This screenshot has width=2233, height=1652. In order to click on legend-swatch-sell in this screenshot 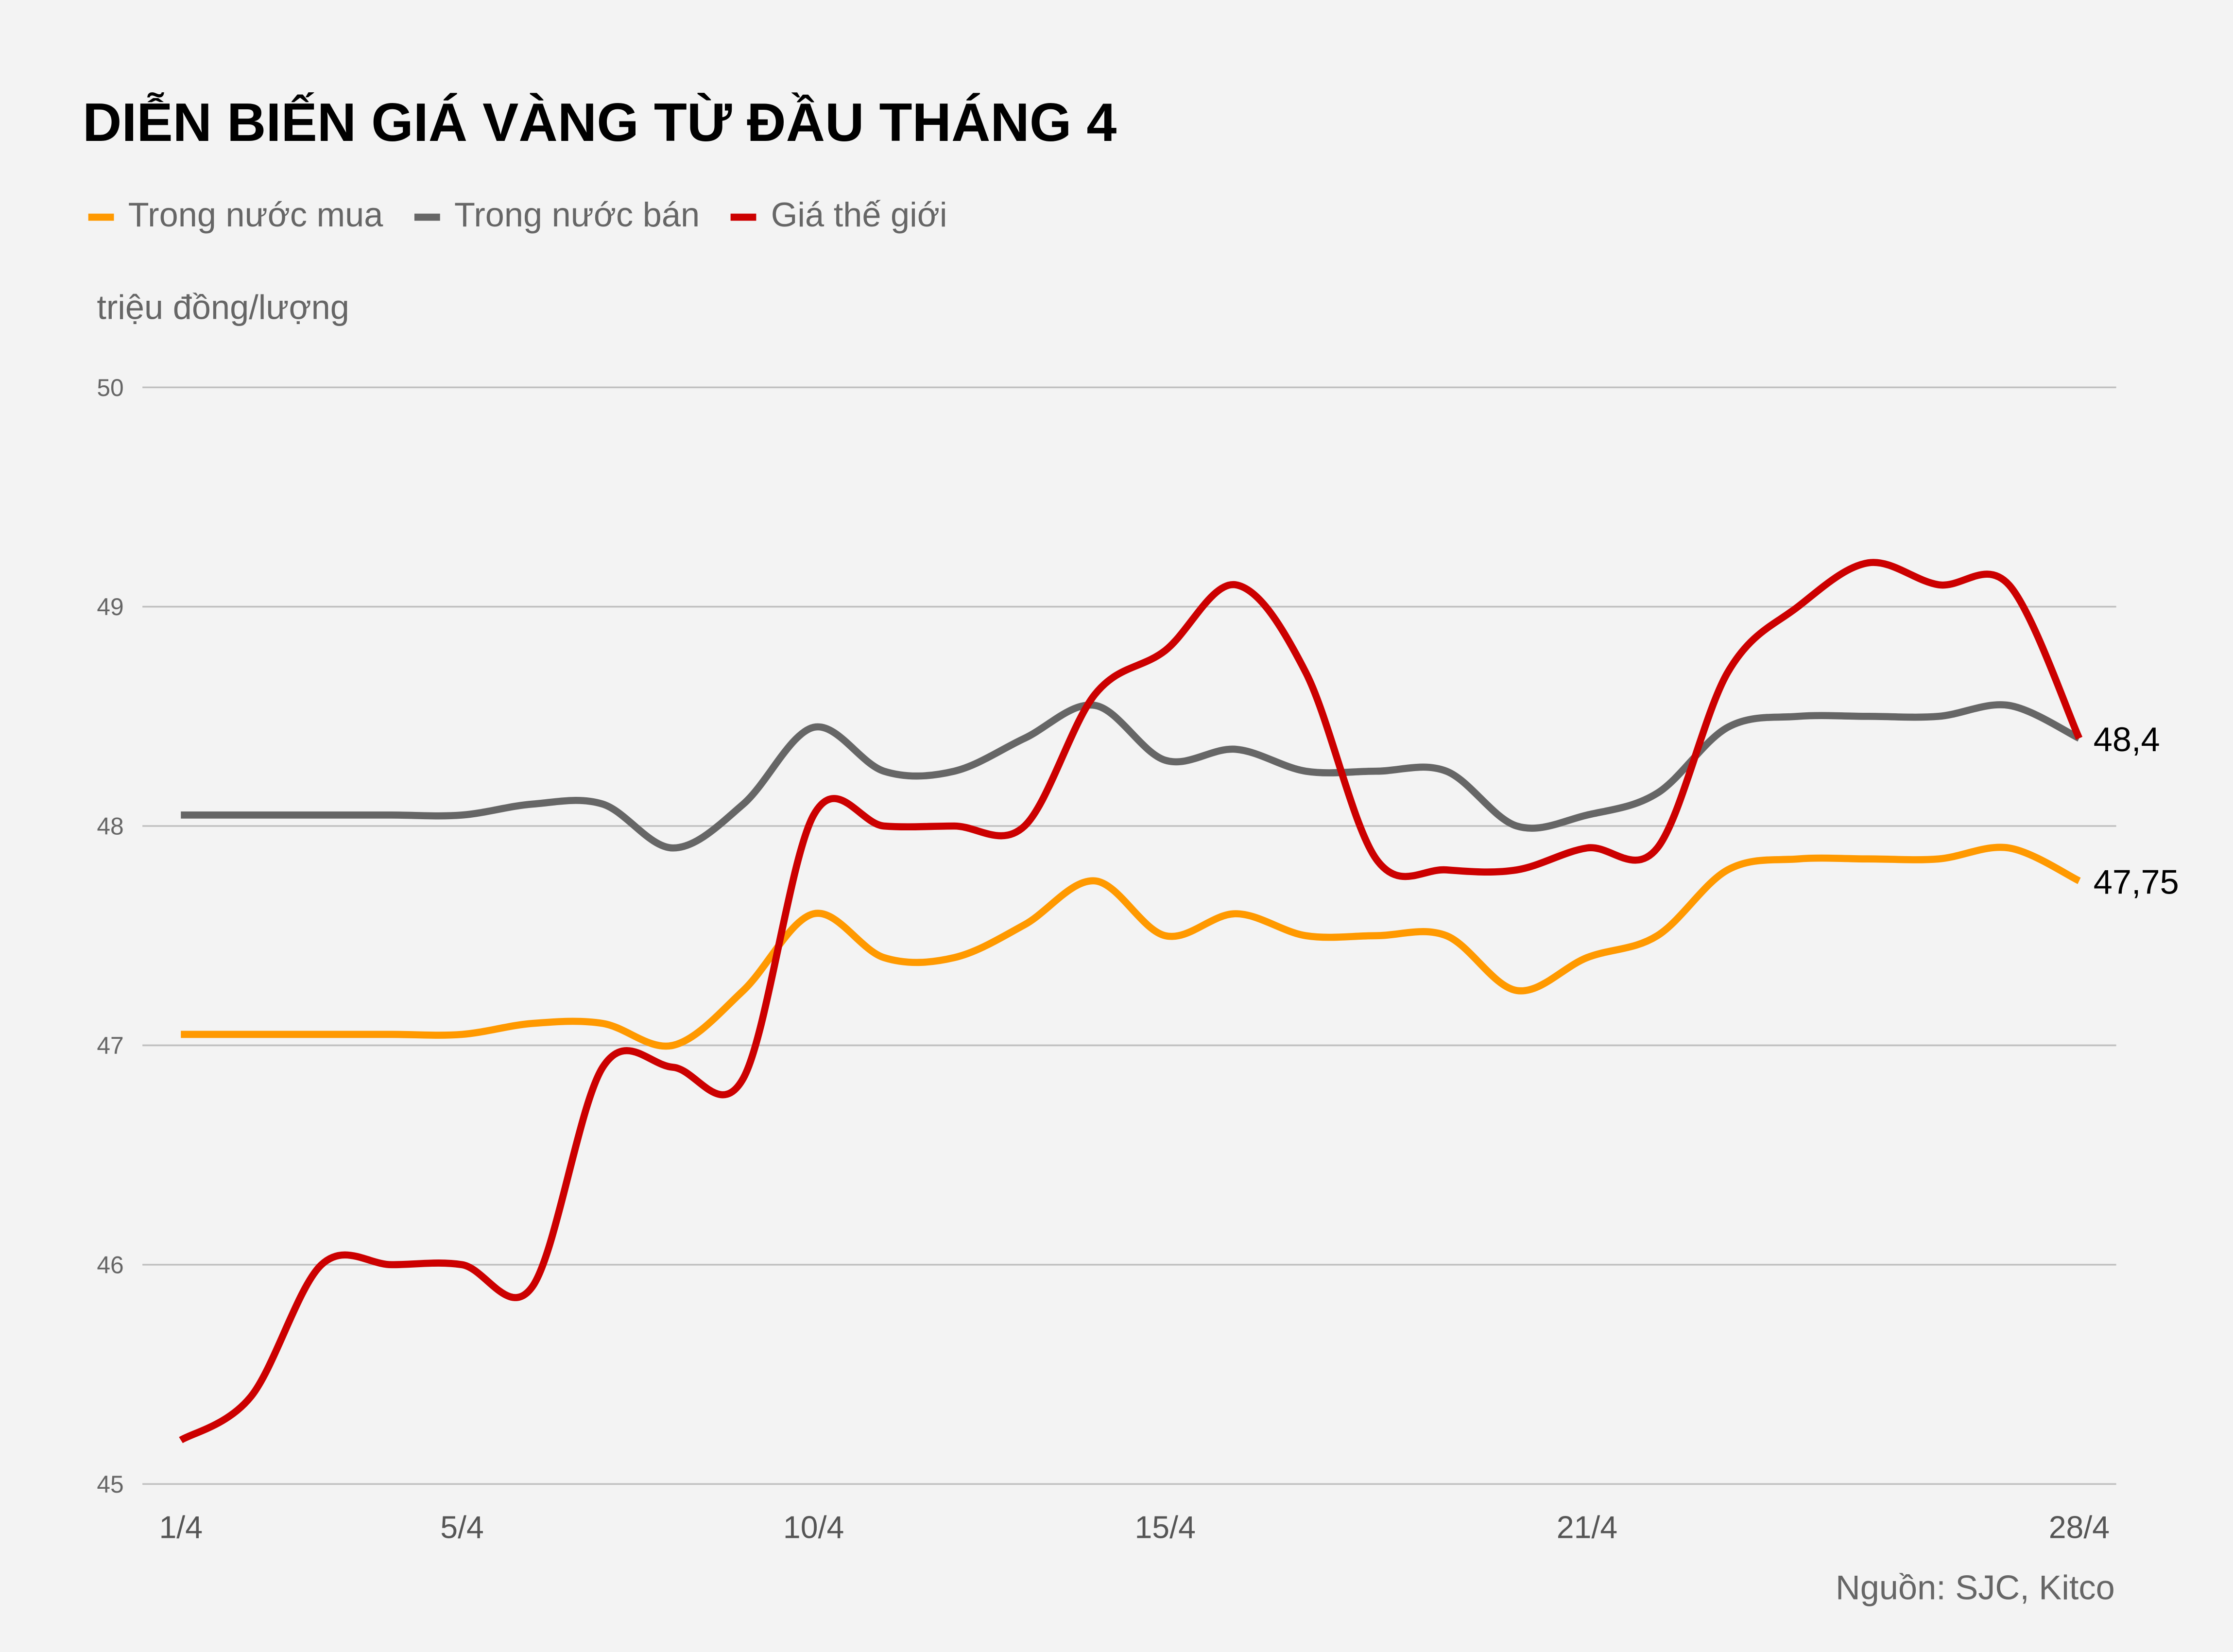, I will do `click(427, 217)`.